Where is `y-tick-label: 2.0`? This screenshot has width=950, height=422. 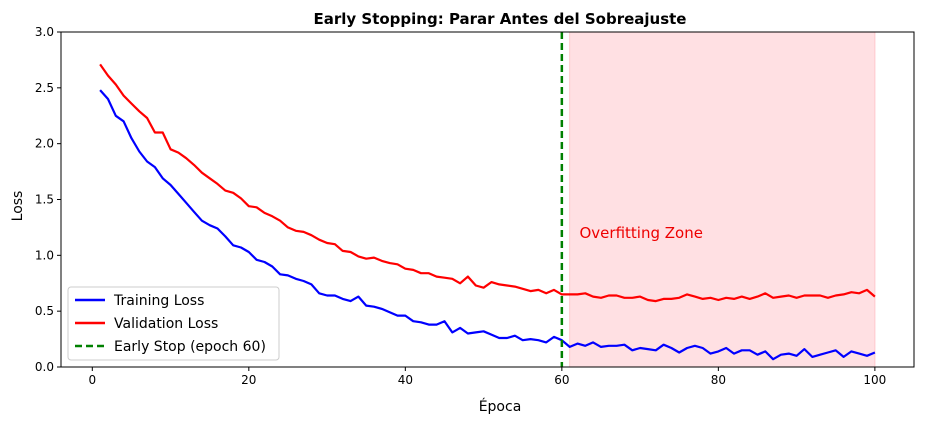 y-tick-label: 2.0 is located at coordinates (44, 144).